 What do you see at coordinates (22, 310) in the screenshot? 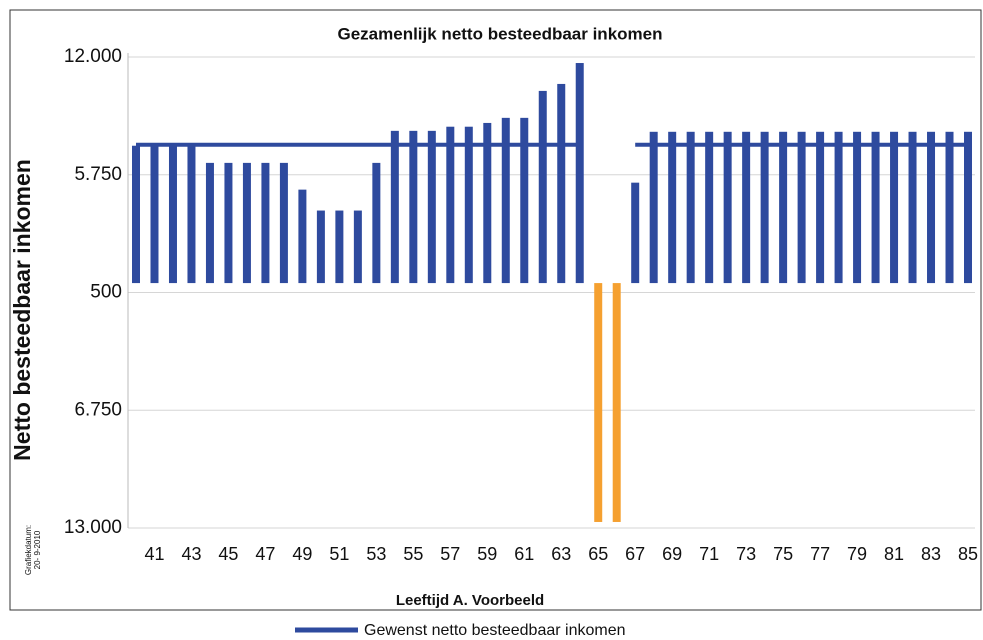
I see `y-axis-label: Netto besteedbaar inkomen` at bounding box center [22, 310].